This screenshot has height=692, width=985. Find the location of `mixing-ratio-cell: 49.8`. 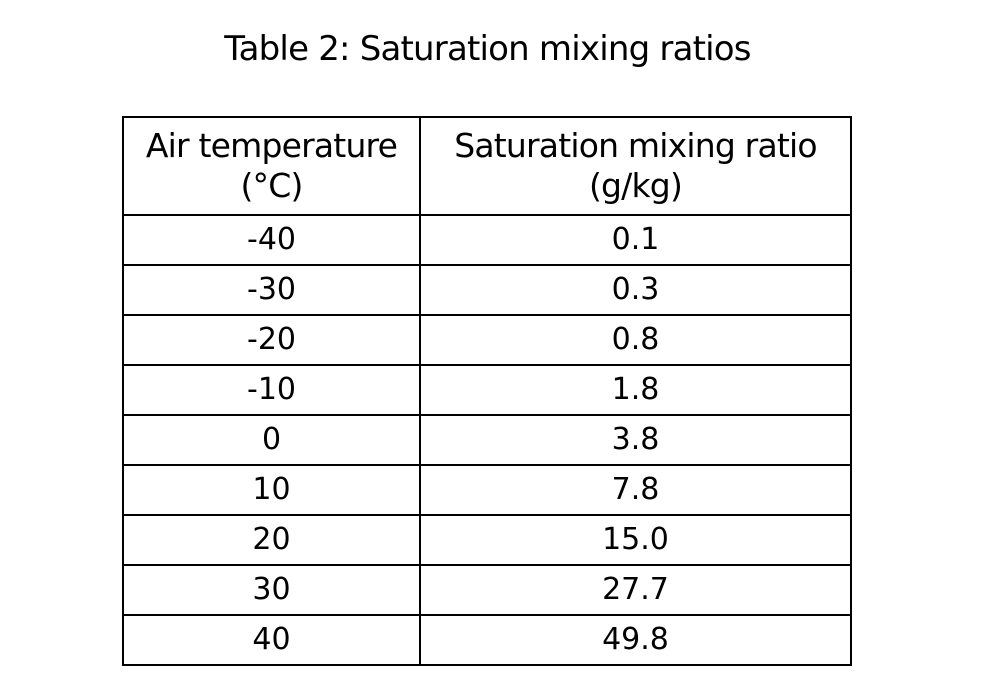

mixing-ratio-cell: 49.8 is located at coordinates (635, 640).